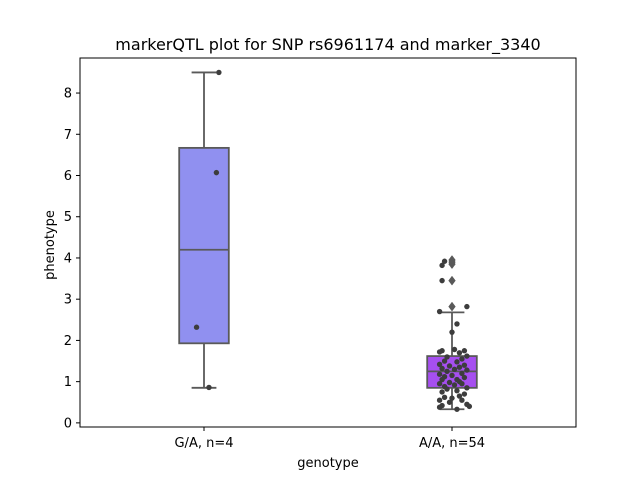 This screenshot has height=480, width=640. What do you see at coordinates (68, 382) in the screenshot?
I see `y-tick-label-1: 1` at bounding box center [68, 382].